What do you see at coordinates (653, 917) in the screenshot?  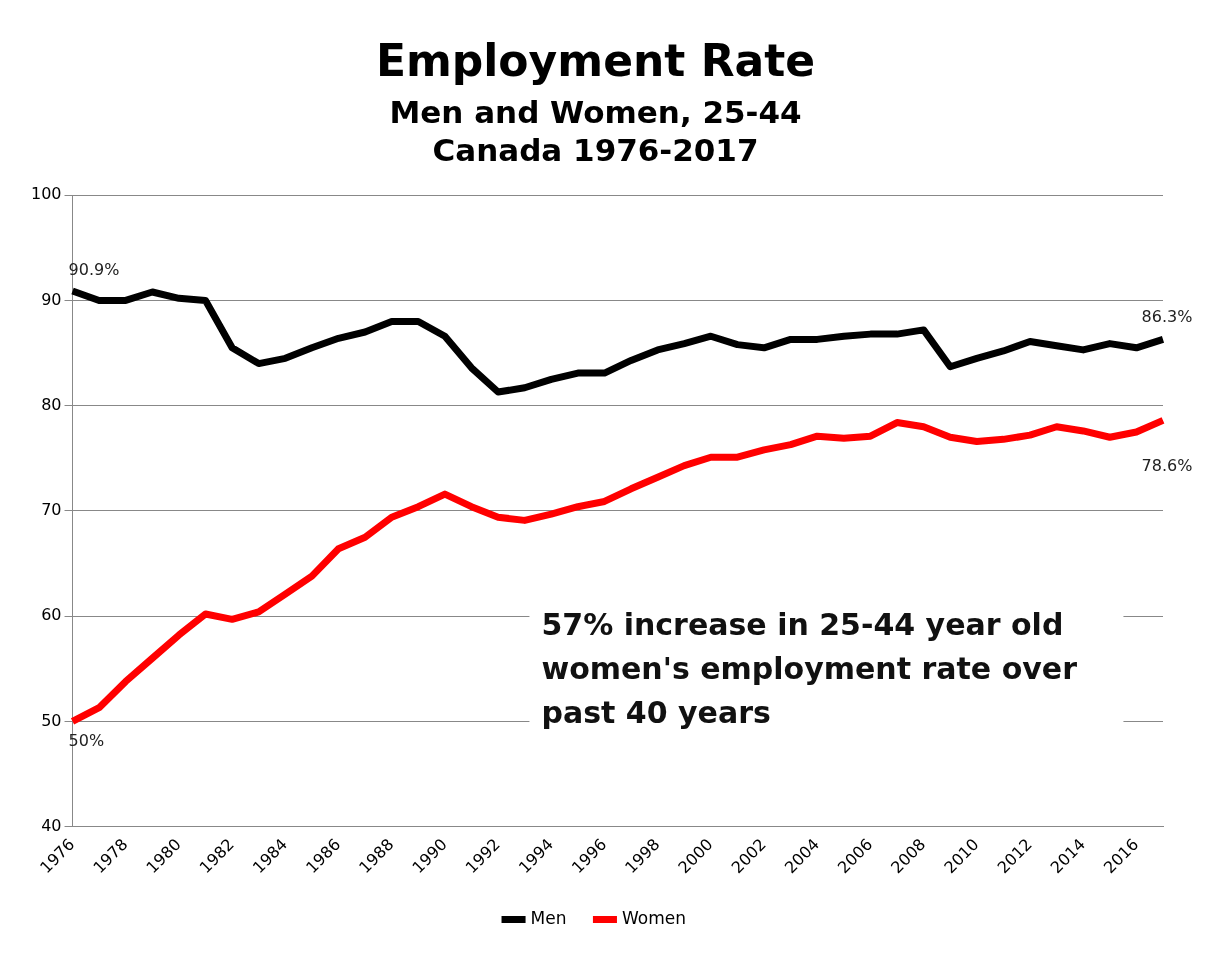 I see `legend-label: Women` at bounding box center [653, 917].